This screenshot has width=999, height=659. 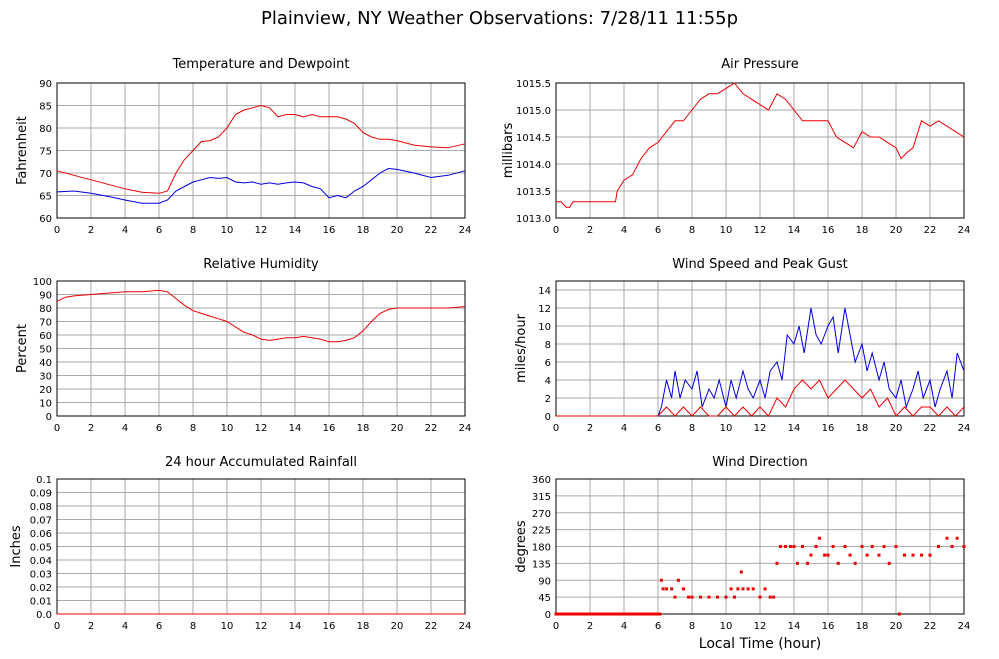 What do you see at coordinates (541, 480) in the screenshot?
I see `wind-direction-y-tick-label: 360` at bounding box center [541, 480].